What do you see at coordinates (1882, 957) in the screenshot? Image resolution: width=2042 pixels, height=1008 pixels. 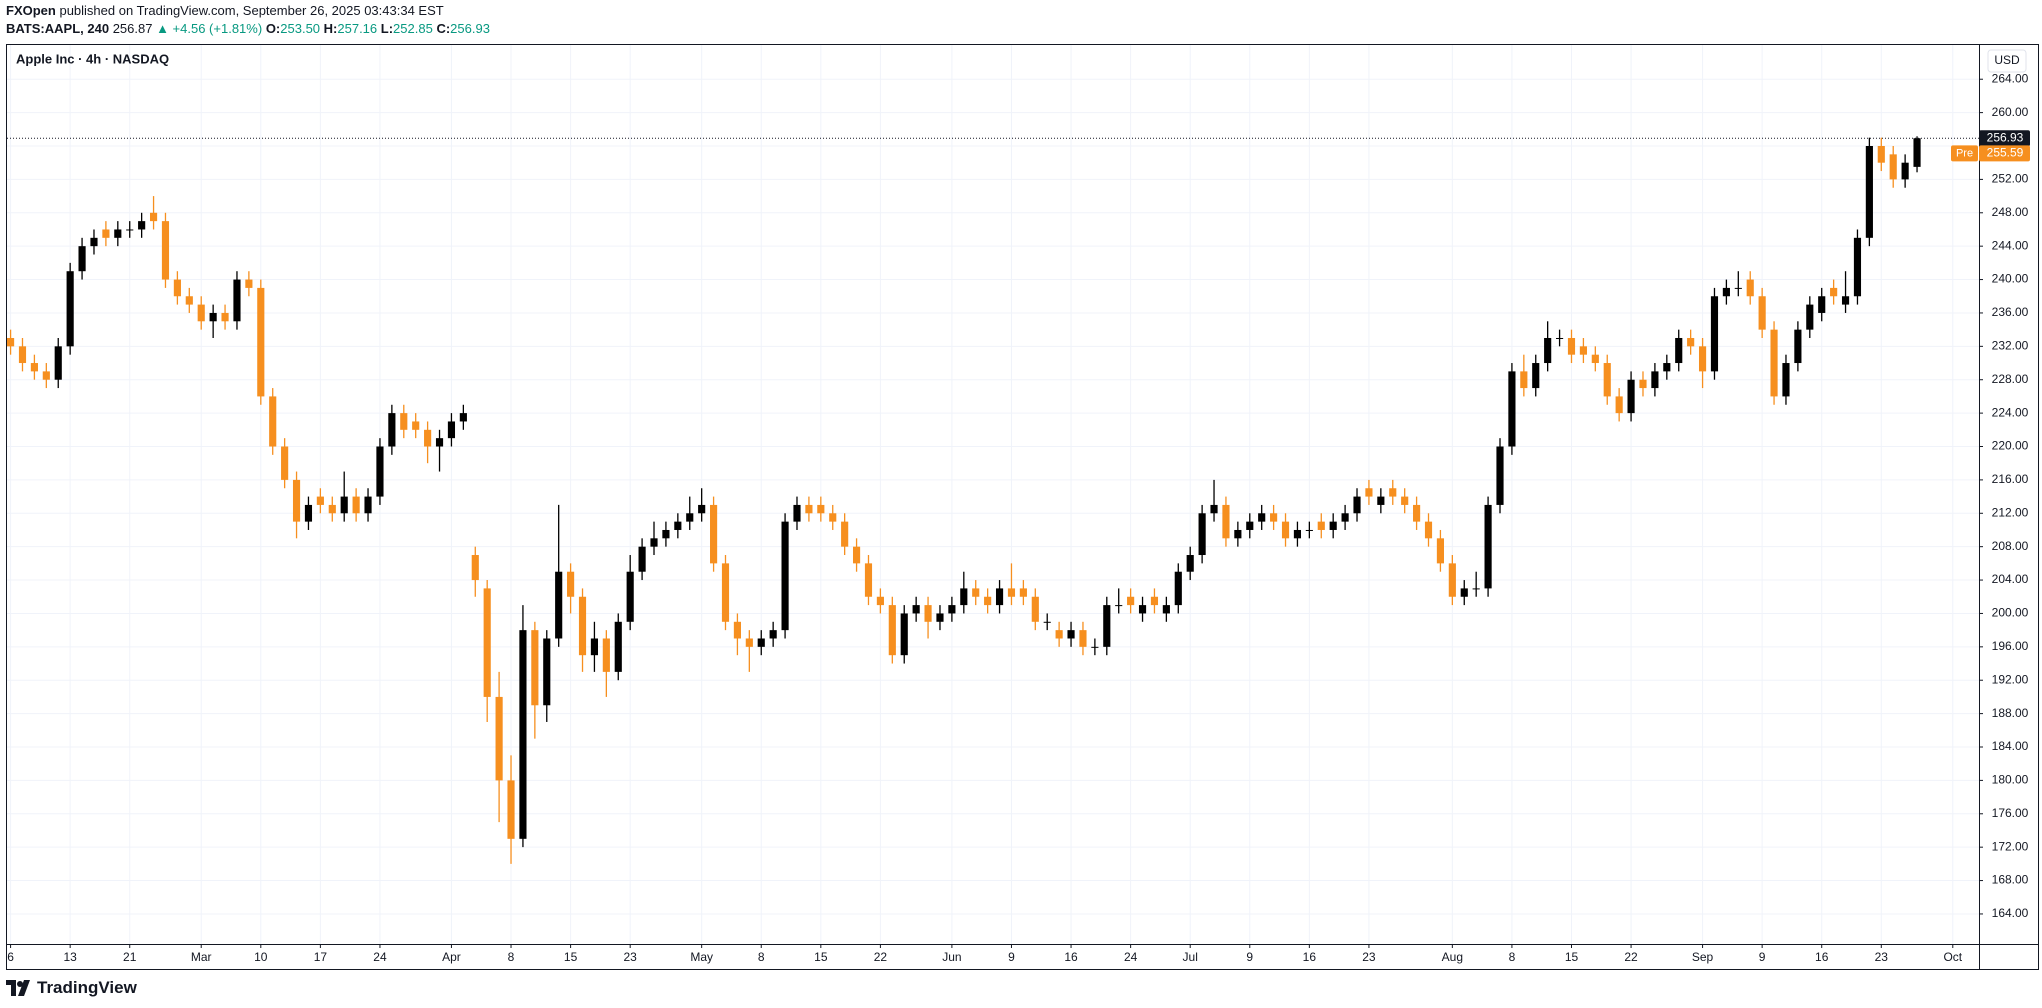 I see `x-tick-label: 23` at bounding box center [1882, 957].